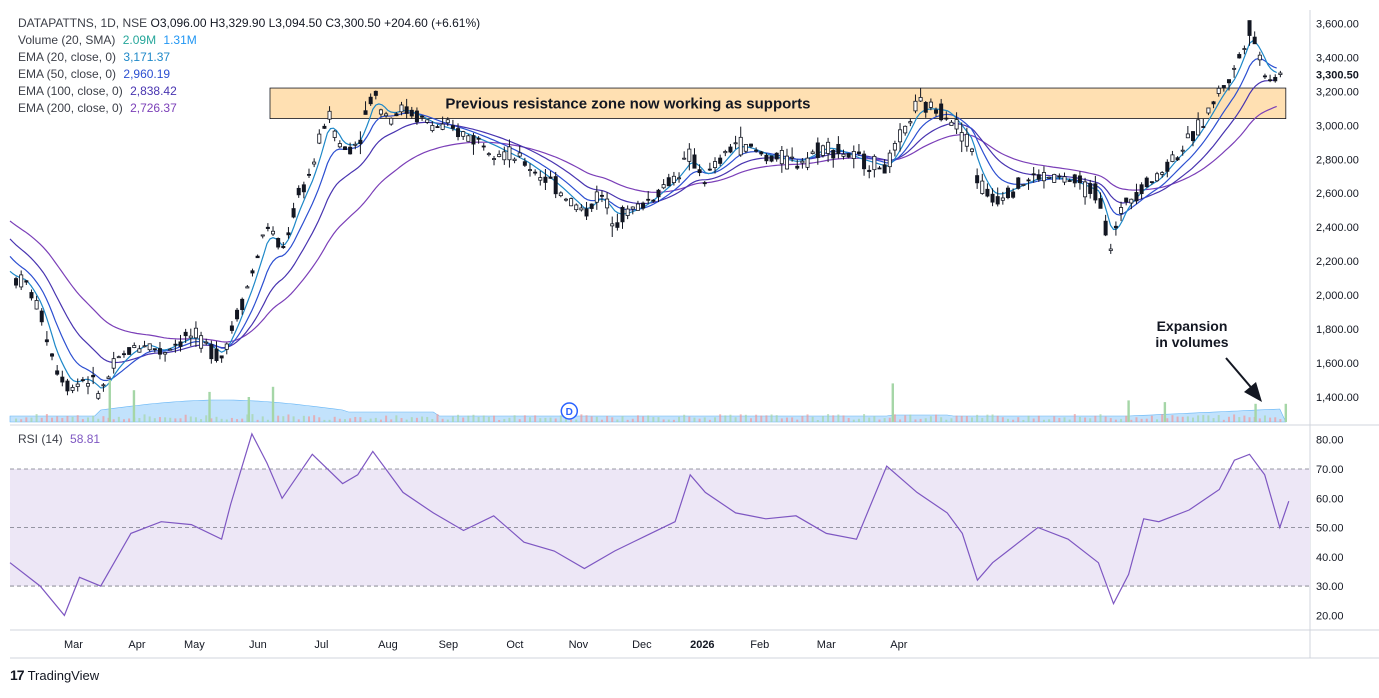 Image resolution: width=1379 pixels, height=698 pixels. Describe the element at coordinates (249, 74) in the screenshot. I see `indicator-ema50: EMA (50, close, 0) 2,960.19` at that location.